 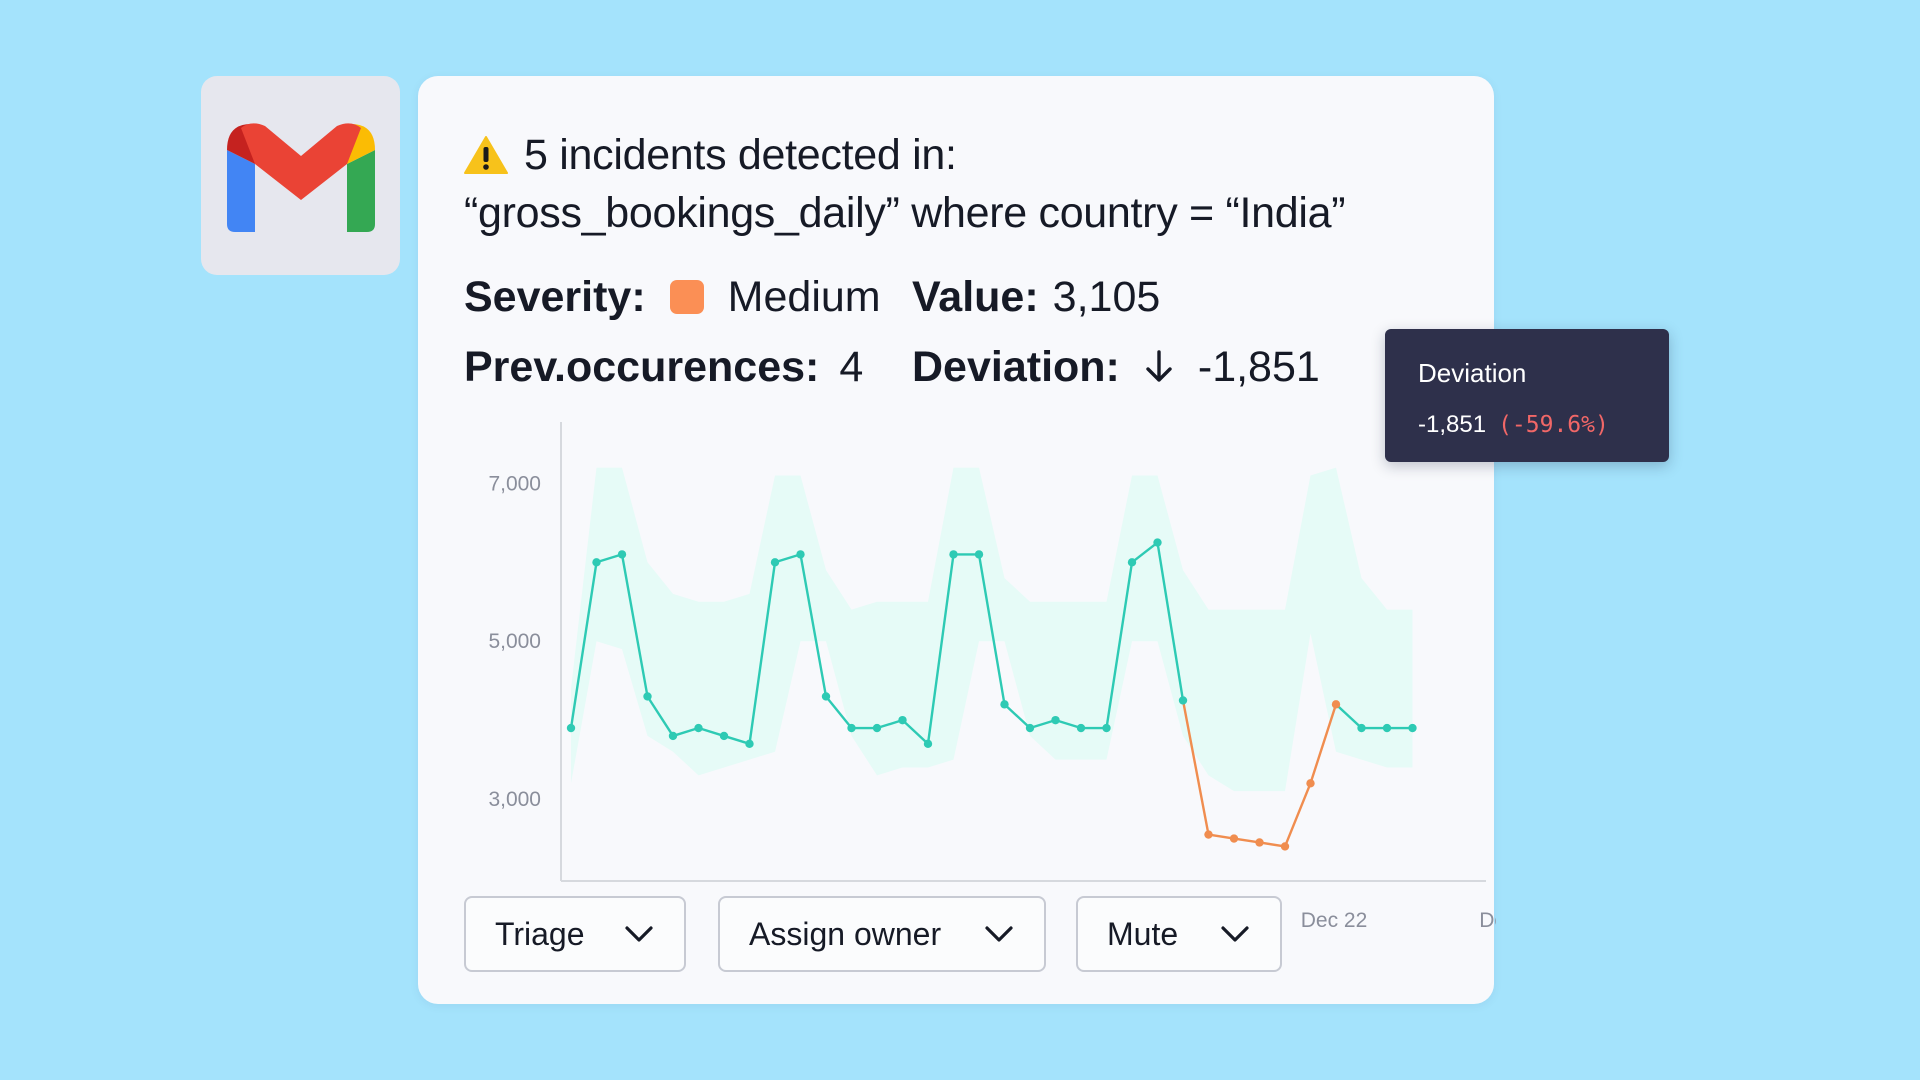 I want to click on deviation-label: Deviation:, so click(x=1016, y=367).